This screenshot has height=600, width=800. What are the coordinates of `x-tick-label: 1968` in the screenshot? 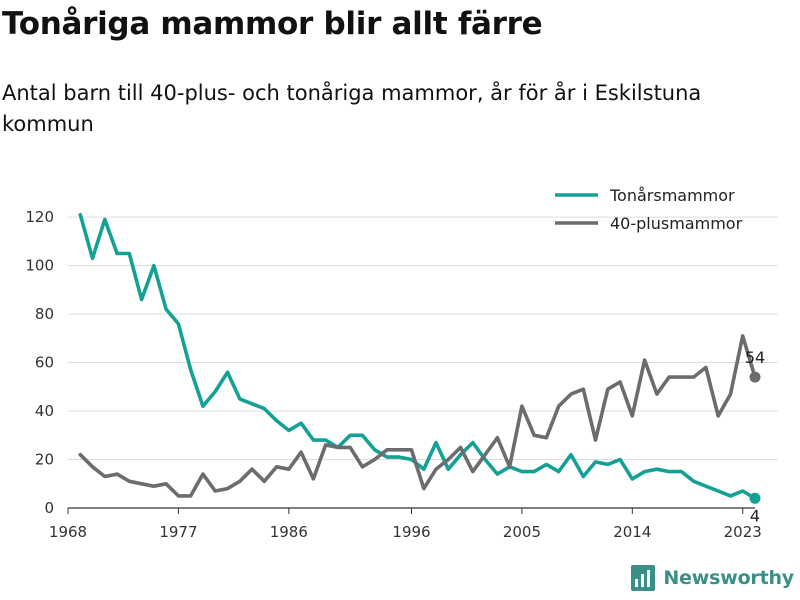 It's located at (68, 532).